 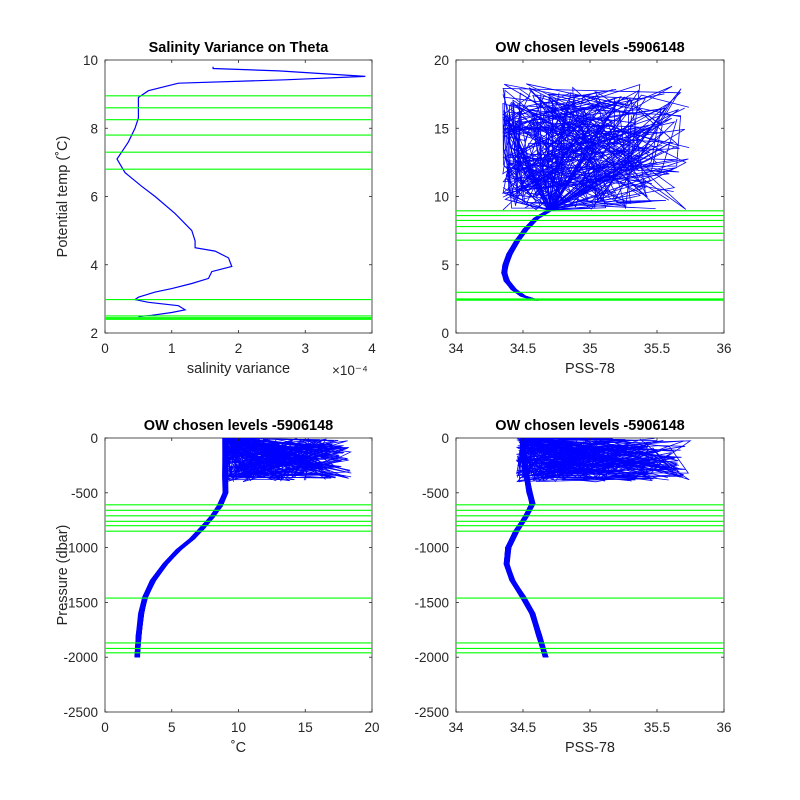 I want to click on x-axis-exponent: ×10⁻⁴, so click(x=350, y=370).